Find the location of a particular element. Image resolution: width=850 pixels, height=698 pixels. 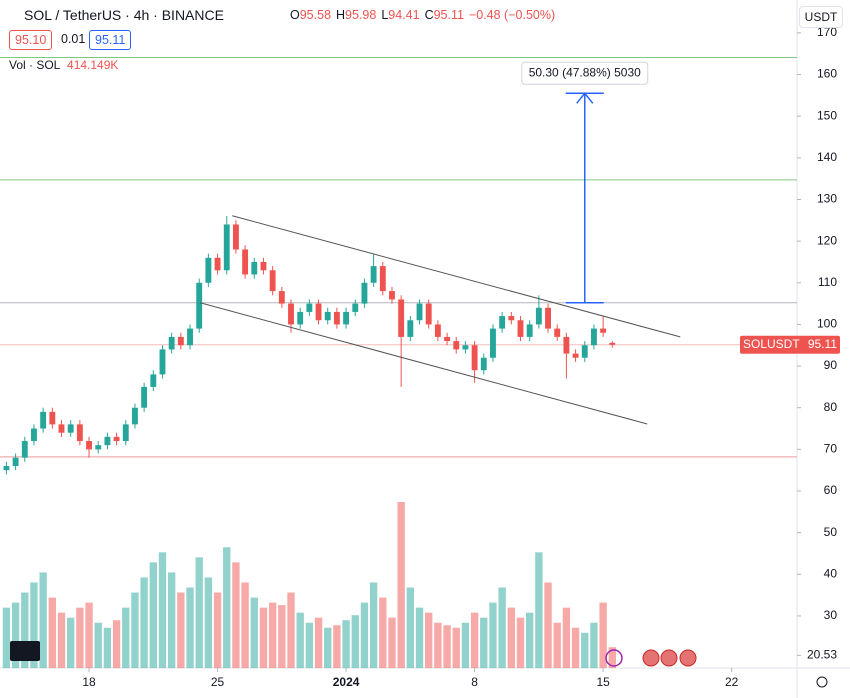

trend-line is located at coordinates (456, 276).